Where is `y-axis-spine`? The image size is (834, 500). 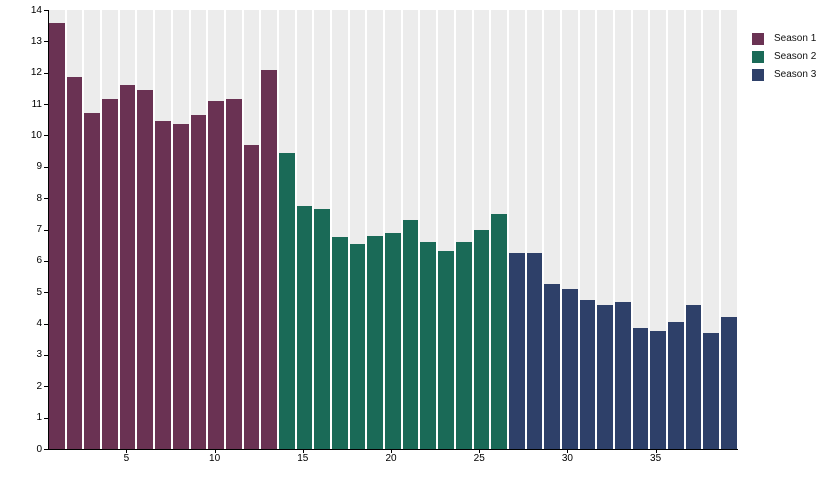
y-axis-spine is located at coordinates (48, 230).